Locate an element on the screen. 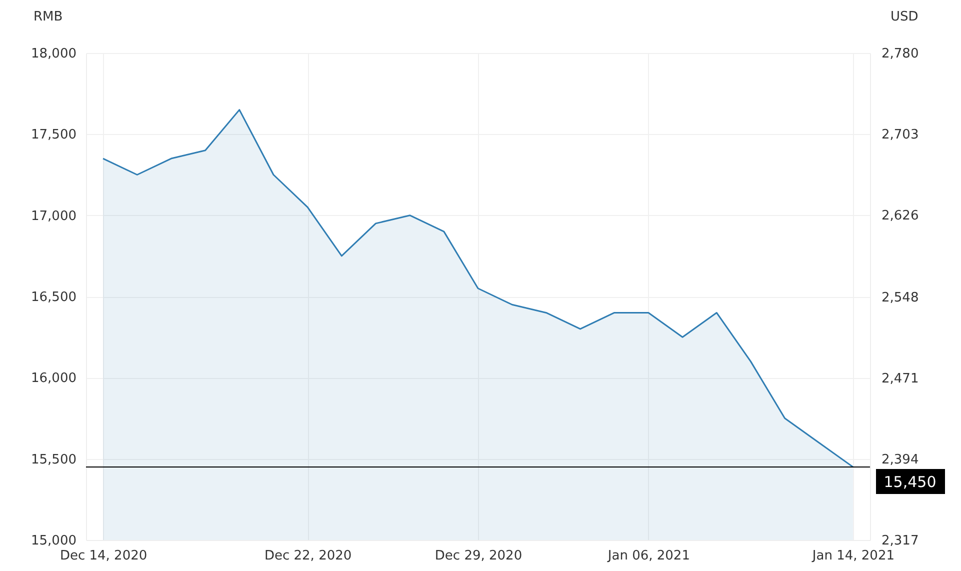 The image size is (961, 571). x-tick-label: Dec 14, 2020 is located at coordinates (104, 556).